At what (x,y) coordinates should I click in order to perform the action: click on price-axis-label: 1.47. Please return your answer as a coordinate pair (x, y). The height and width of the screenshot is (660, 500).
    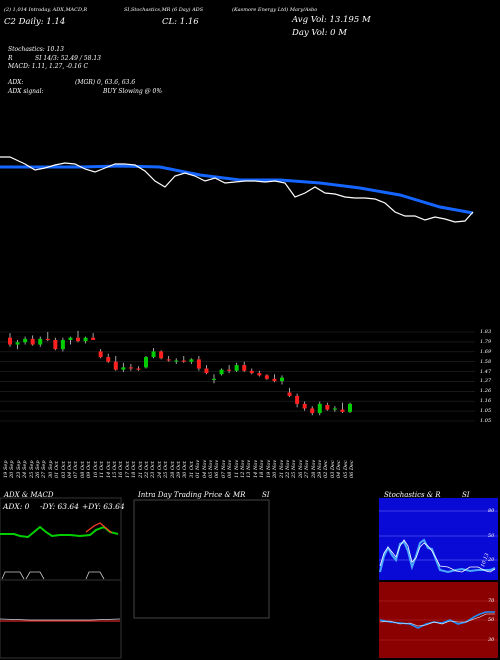
    Looking at the image, I should click on (486, 371).